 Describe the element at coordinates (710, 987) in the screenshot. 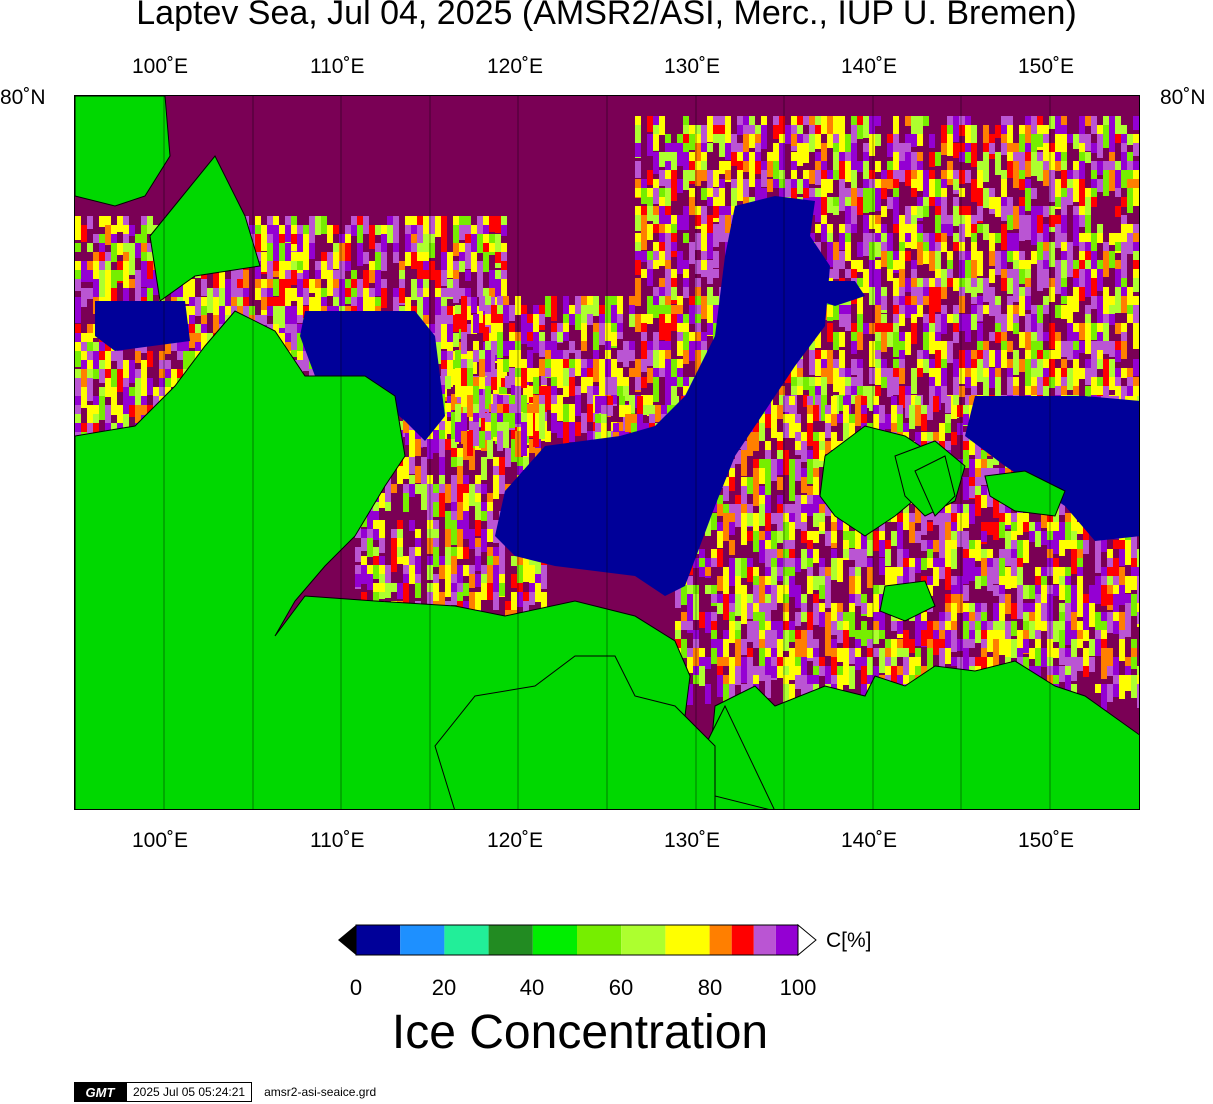

I see `colorbar-tick-80: 80` at that location.